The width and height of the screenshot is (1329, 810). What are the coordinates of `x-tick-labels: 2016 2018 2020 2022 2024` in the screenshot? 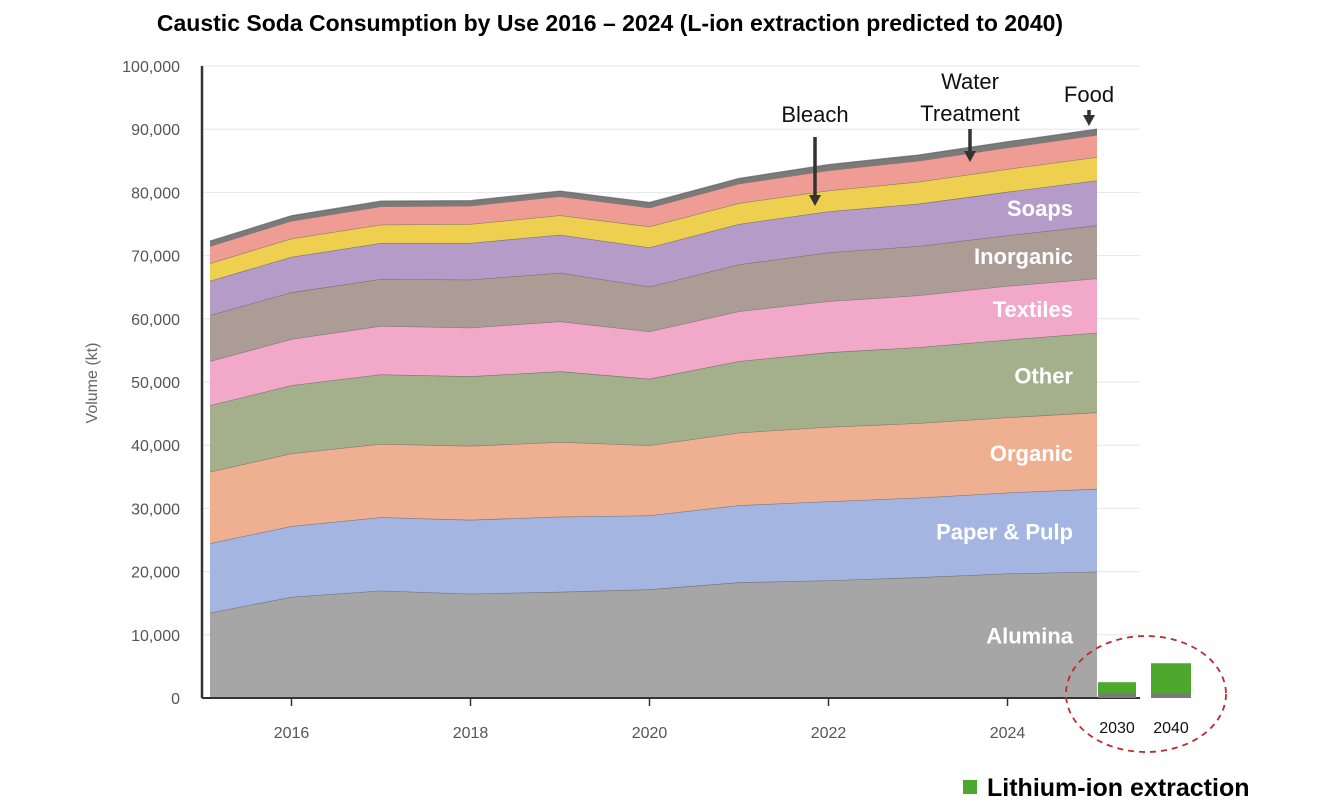 It's located at (650, 720).